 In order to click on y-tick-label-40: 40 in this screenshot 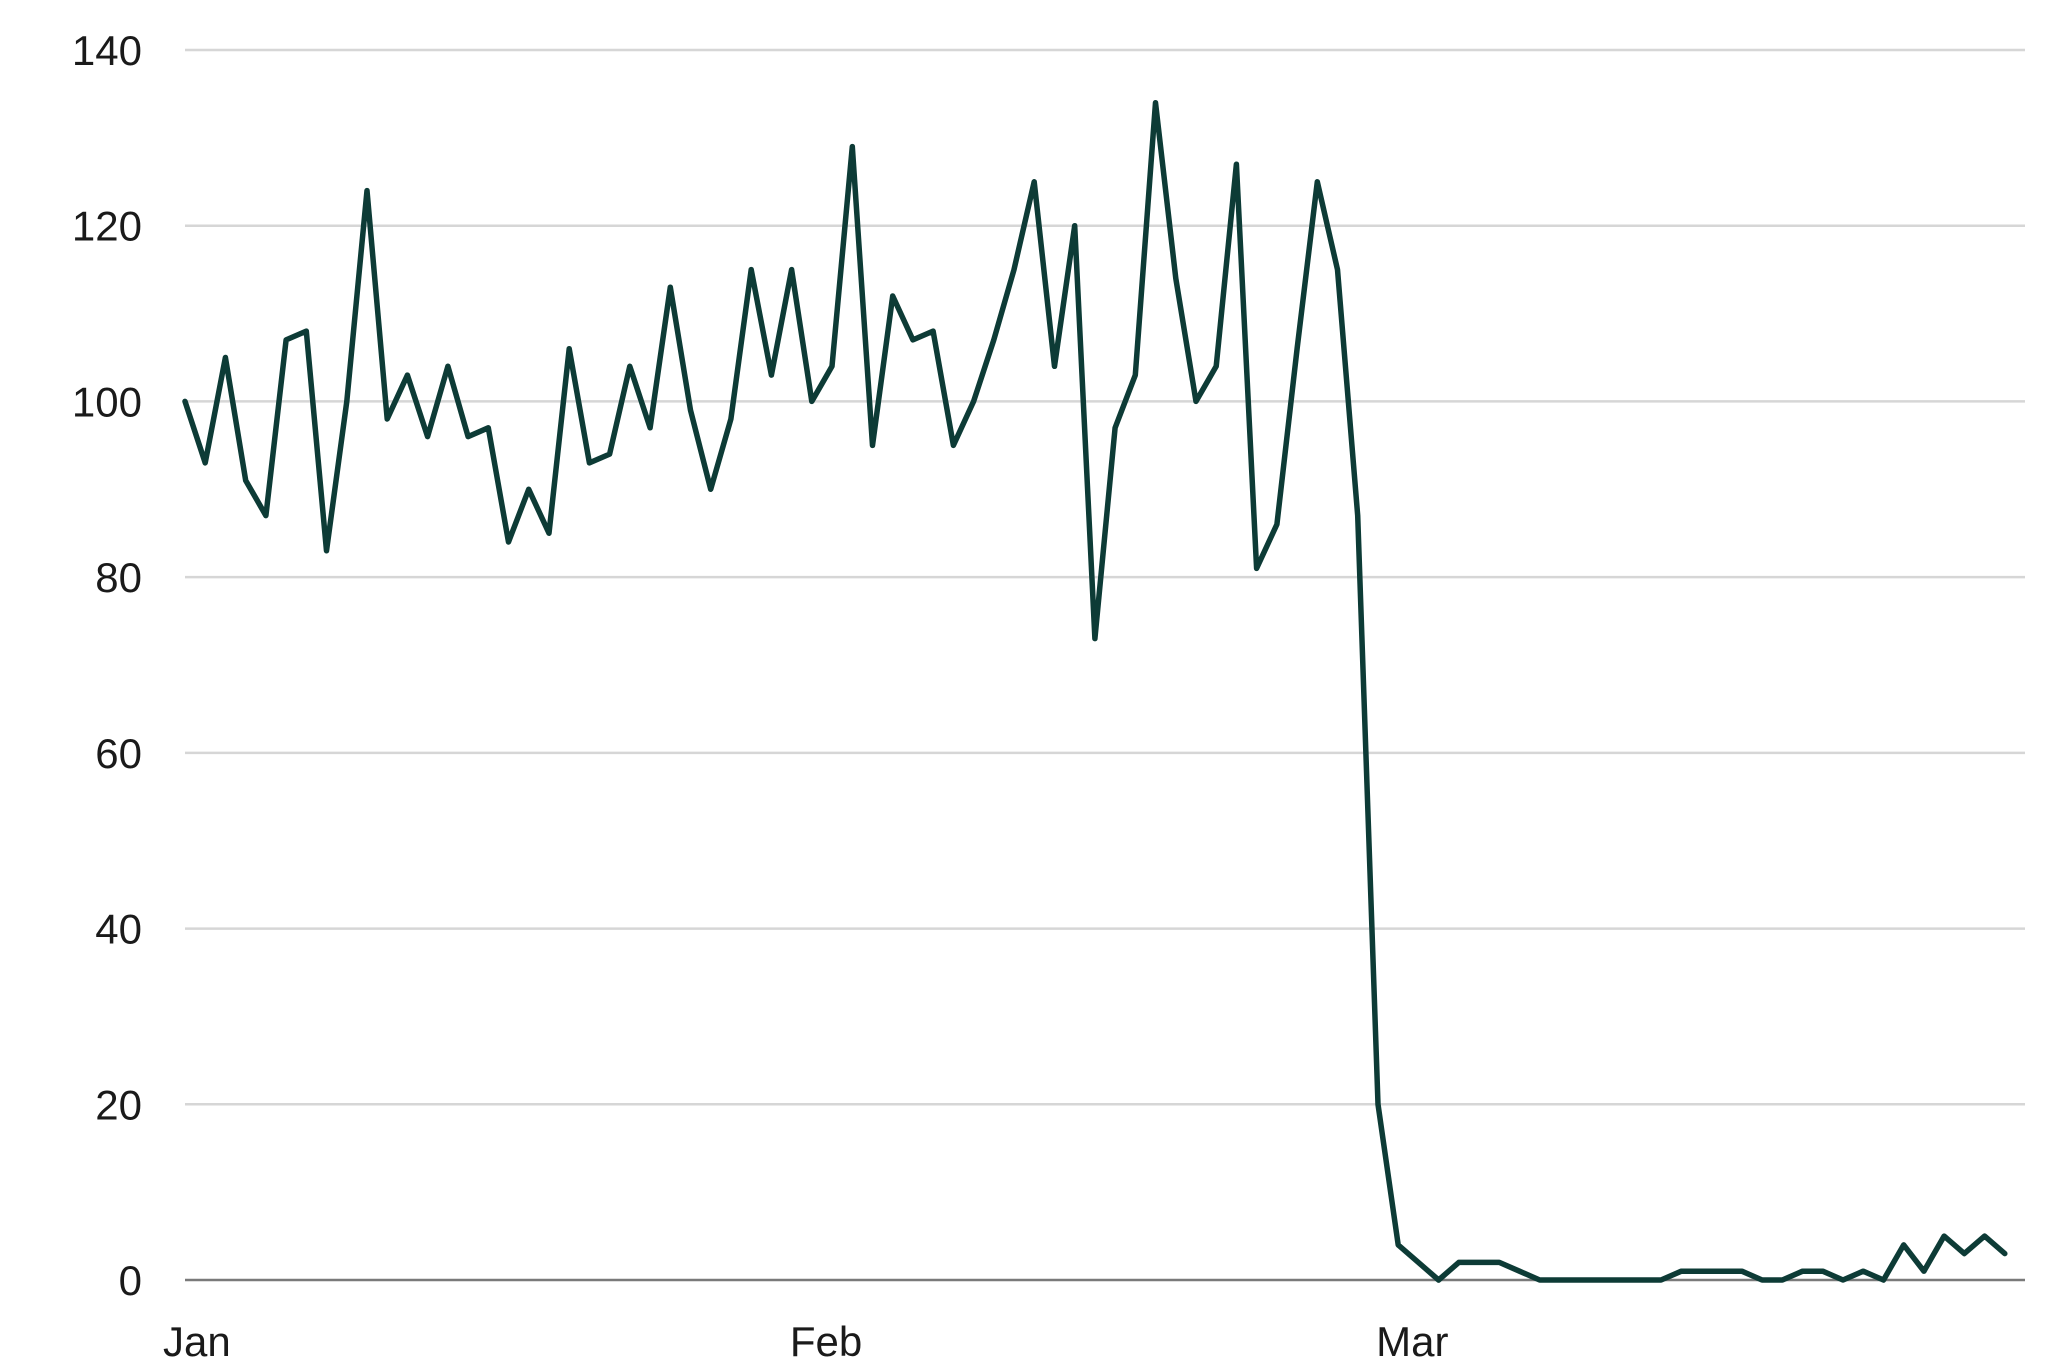, I will do `click(118, 929)`.